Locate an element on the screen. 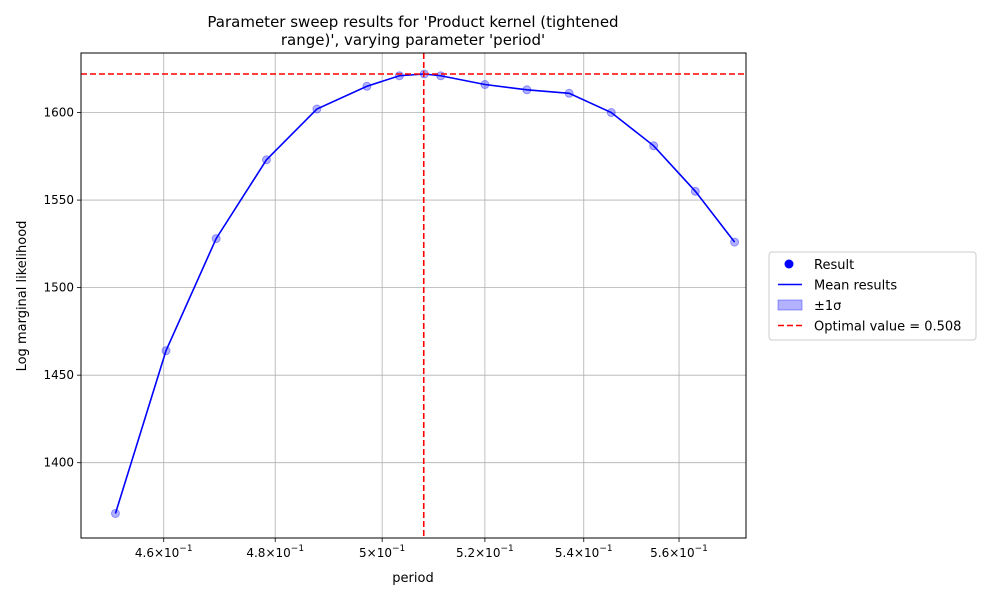  x-tick-label: 4.8×10⁻¹ is located at coordinates (275, 552).